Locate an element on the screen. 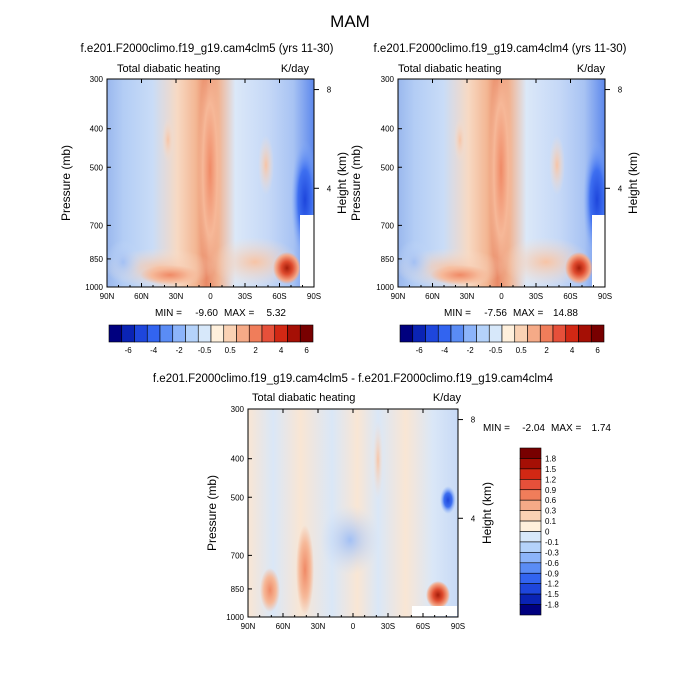 This screenshot has width=700, height=700. colorbar-label: 0.6 is located at coordinates (551, 500).